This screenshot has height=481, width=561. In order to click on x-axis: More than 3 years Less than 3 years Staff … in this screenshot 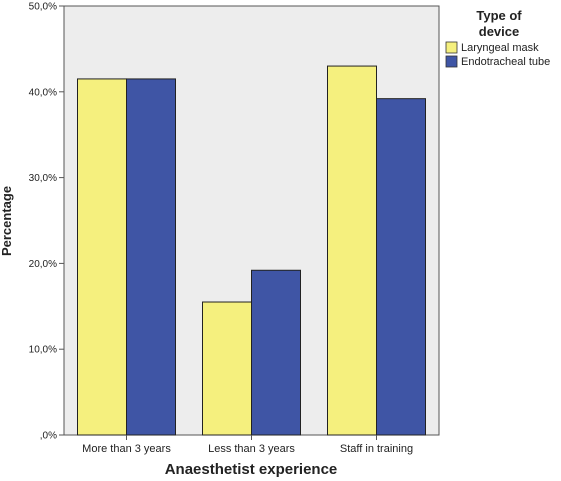, I will do `click(247, 445)`.